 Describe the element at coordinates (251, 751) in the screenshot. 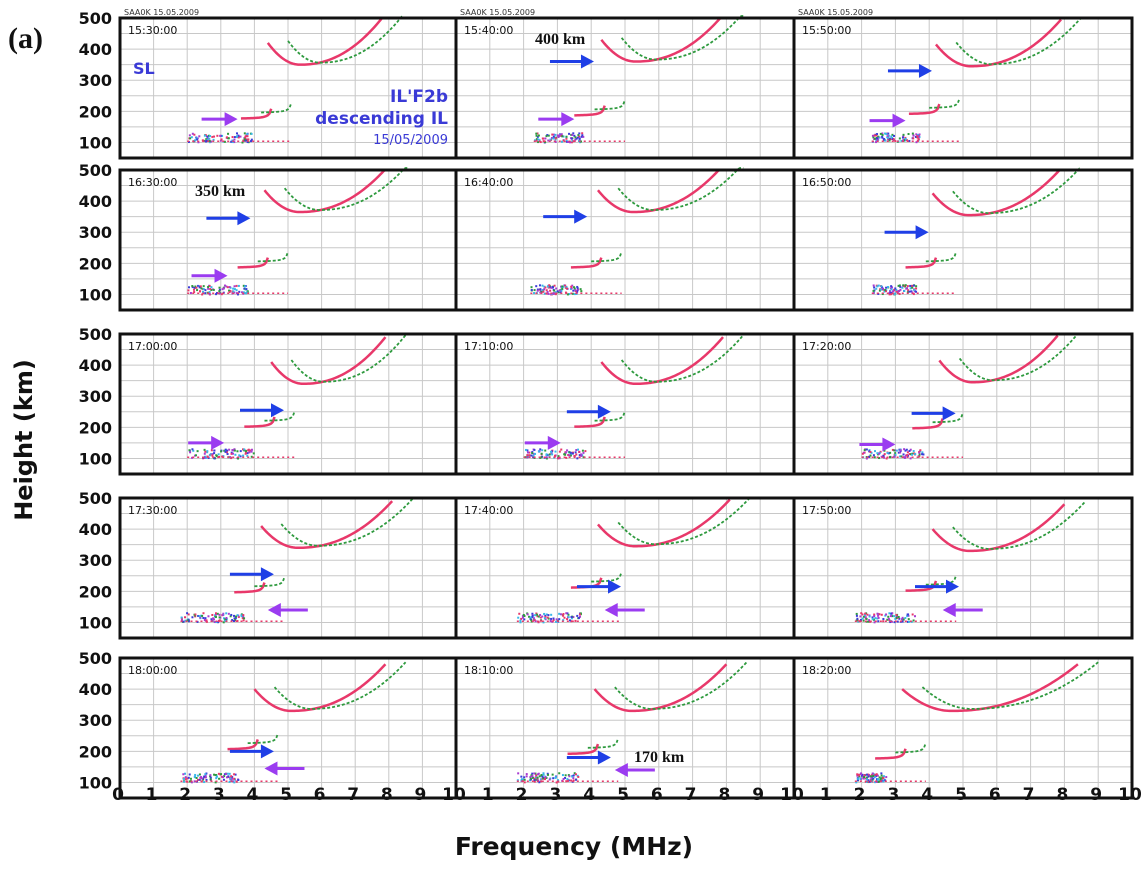

I see `blue-arrow` at that location.